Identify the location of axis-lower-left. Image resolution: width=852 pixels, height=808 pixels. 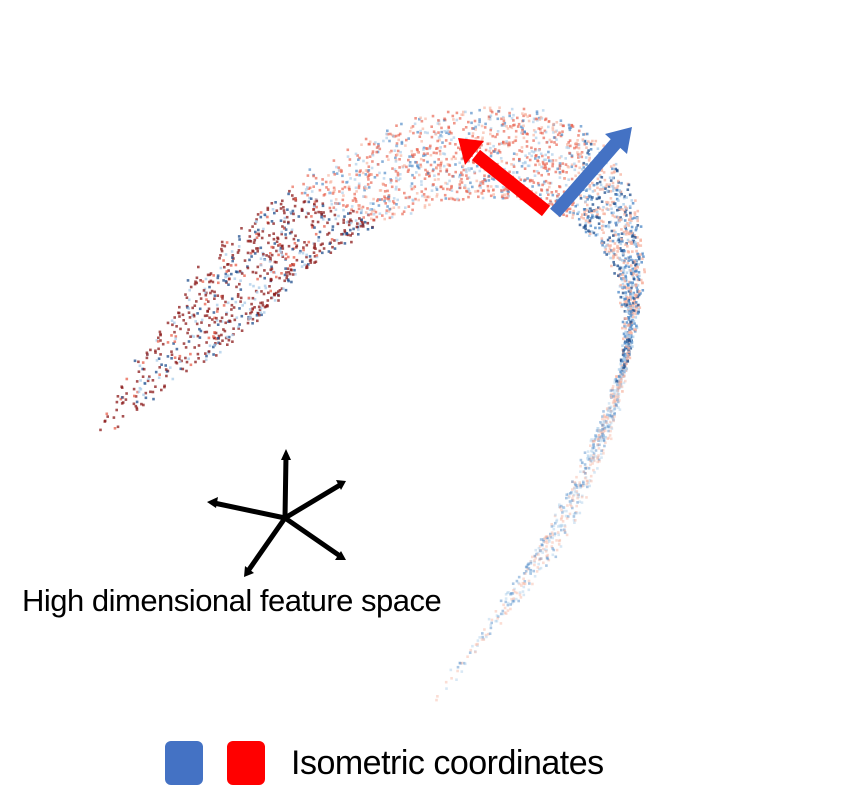
(266, 544).